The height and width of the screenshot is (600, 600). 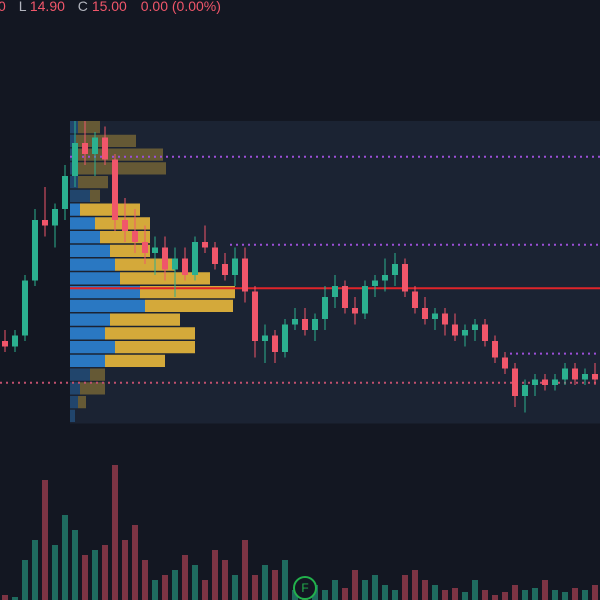 What do you see at coordinates (23, 7) in the screenshot?
I see `low-label: L` at bounding box center [23, 7].